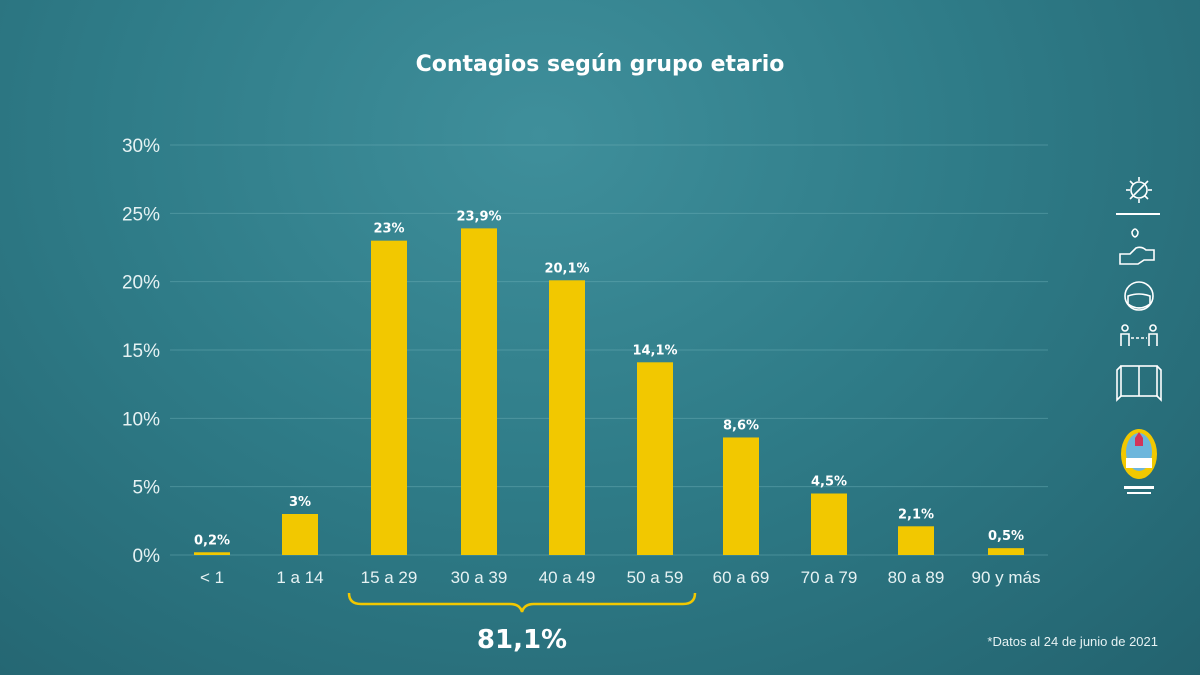 The height and width of the screenshot is (675, 1200). I want to click on window-ventilation-icon, so click(1139, 383).